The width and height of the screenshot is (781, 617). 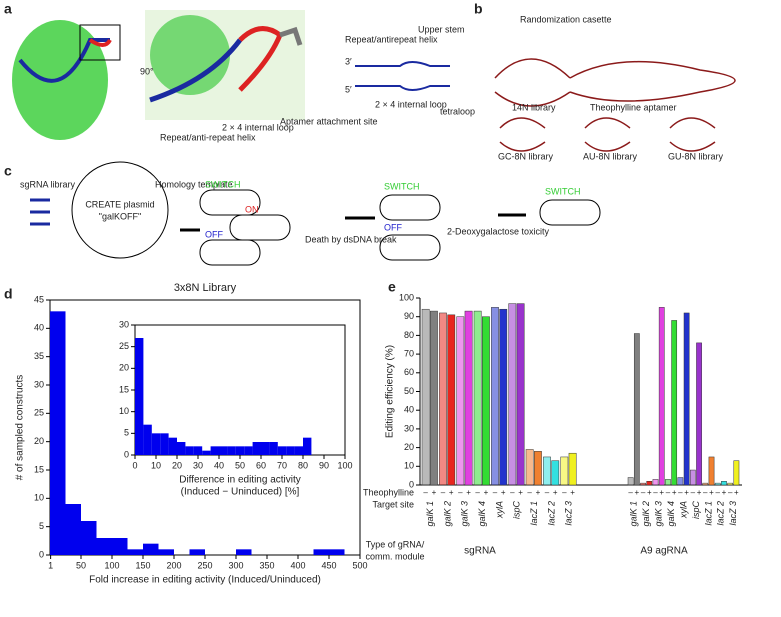 What do you see at coordinates (190, 55) in the screenshot?
I see `protein` at bounding box center [190, 55].